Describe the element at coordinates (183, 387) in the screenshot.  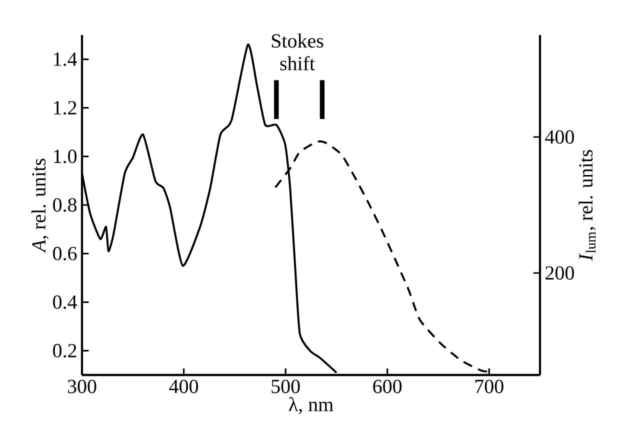
I see `x-tick-label: 400` at that location.